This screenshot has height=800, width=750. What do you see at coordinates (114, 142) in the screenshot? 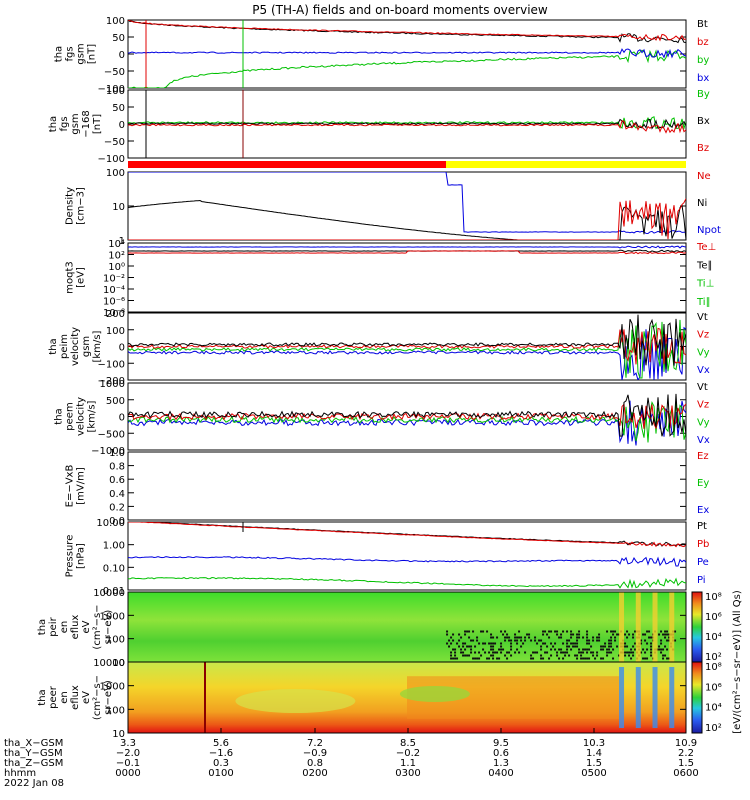
I see `y-tick-label: −50` at bounding box center [114, 142].